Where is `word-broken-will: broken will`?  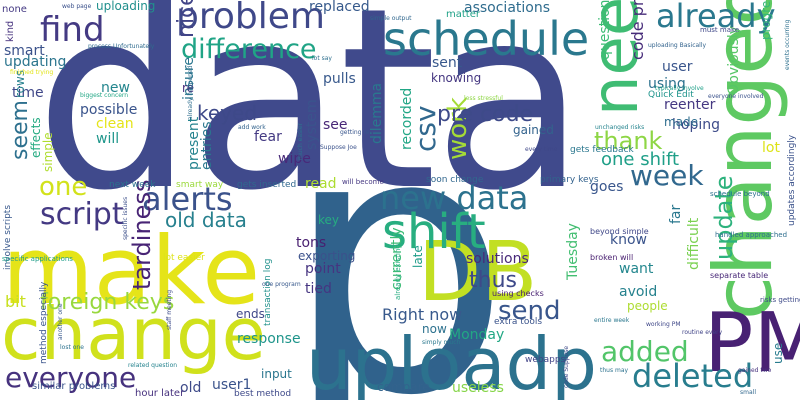 word-broken-will: broken will is located at coordinates (612, 257).